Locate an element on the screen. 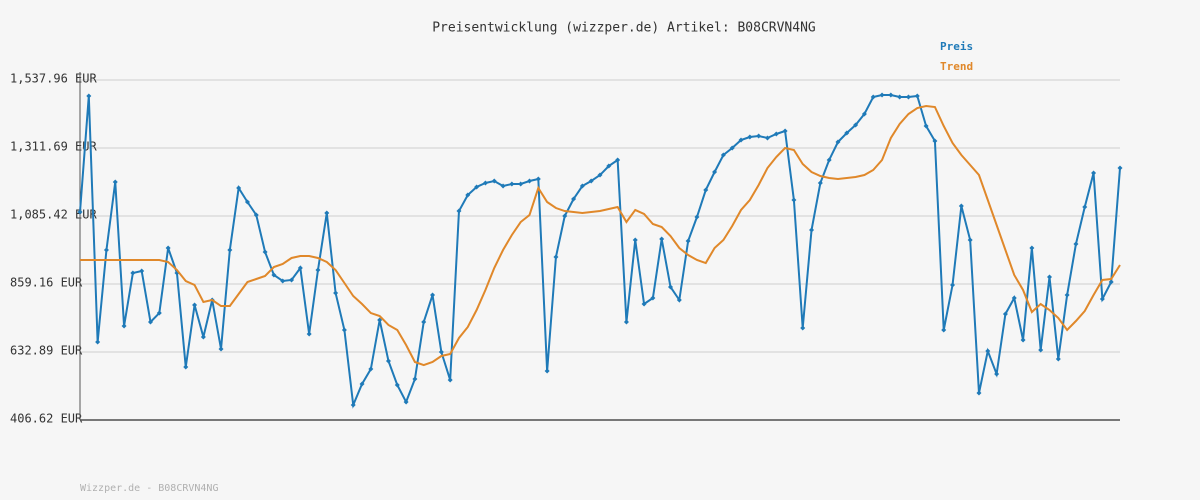 The image size is (1200, 500). y-tick-label: 1,311.69 EUR is located at coordinates (53, 147).